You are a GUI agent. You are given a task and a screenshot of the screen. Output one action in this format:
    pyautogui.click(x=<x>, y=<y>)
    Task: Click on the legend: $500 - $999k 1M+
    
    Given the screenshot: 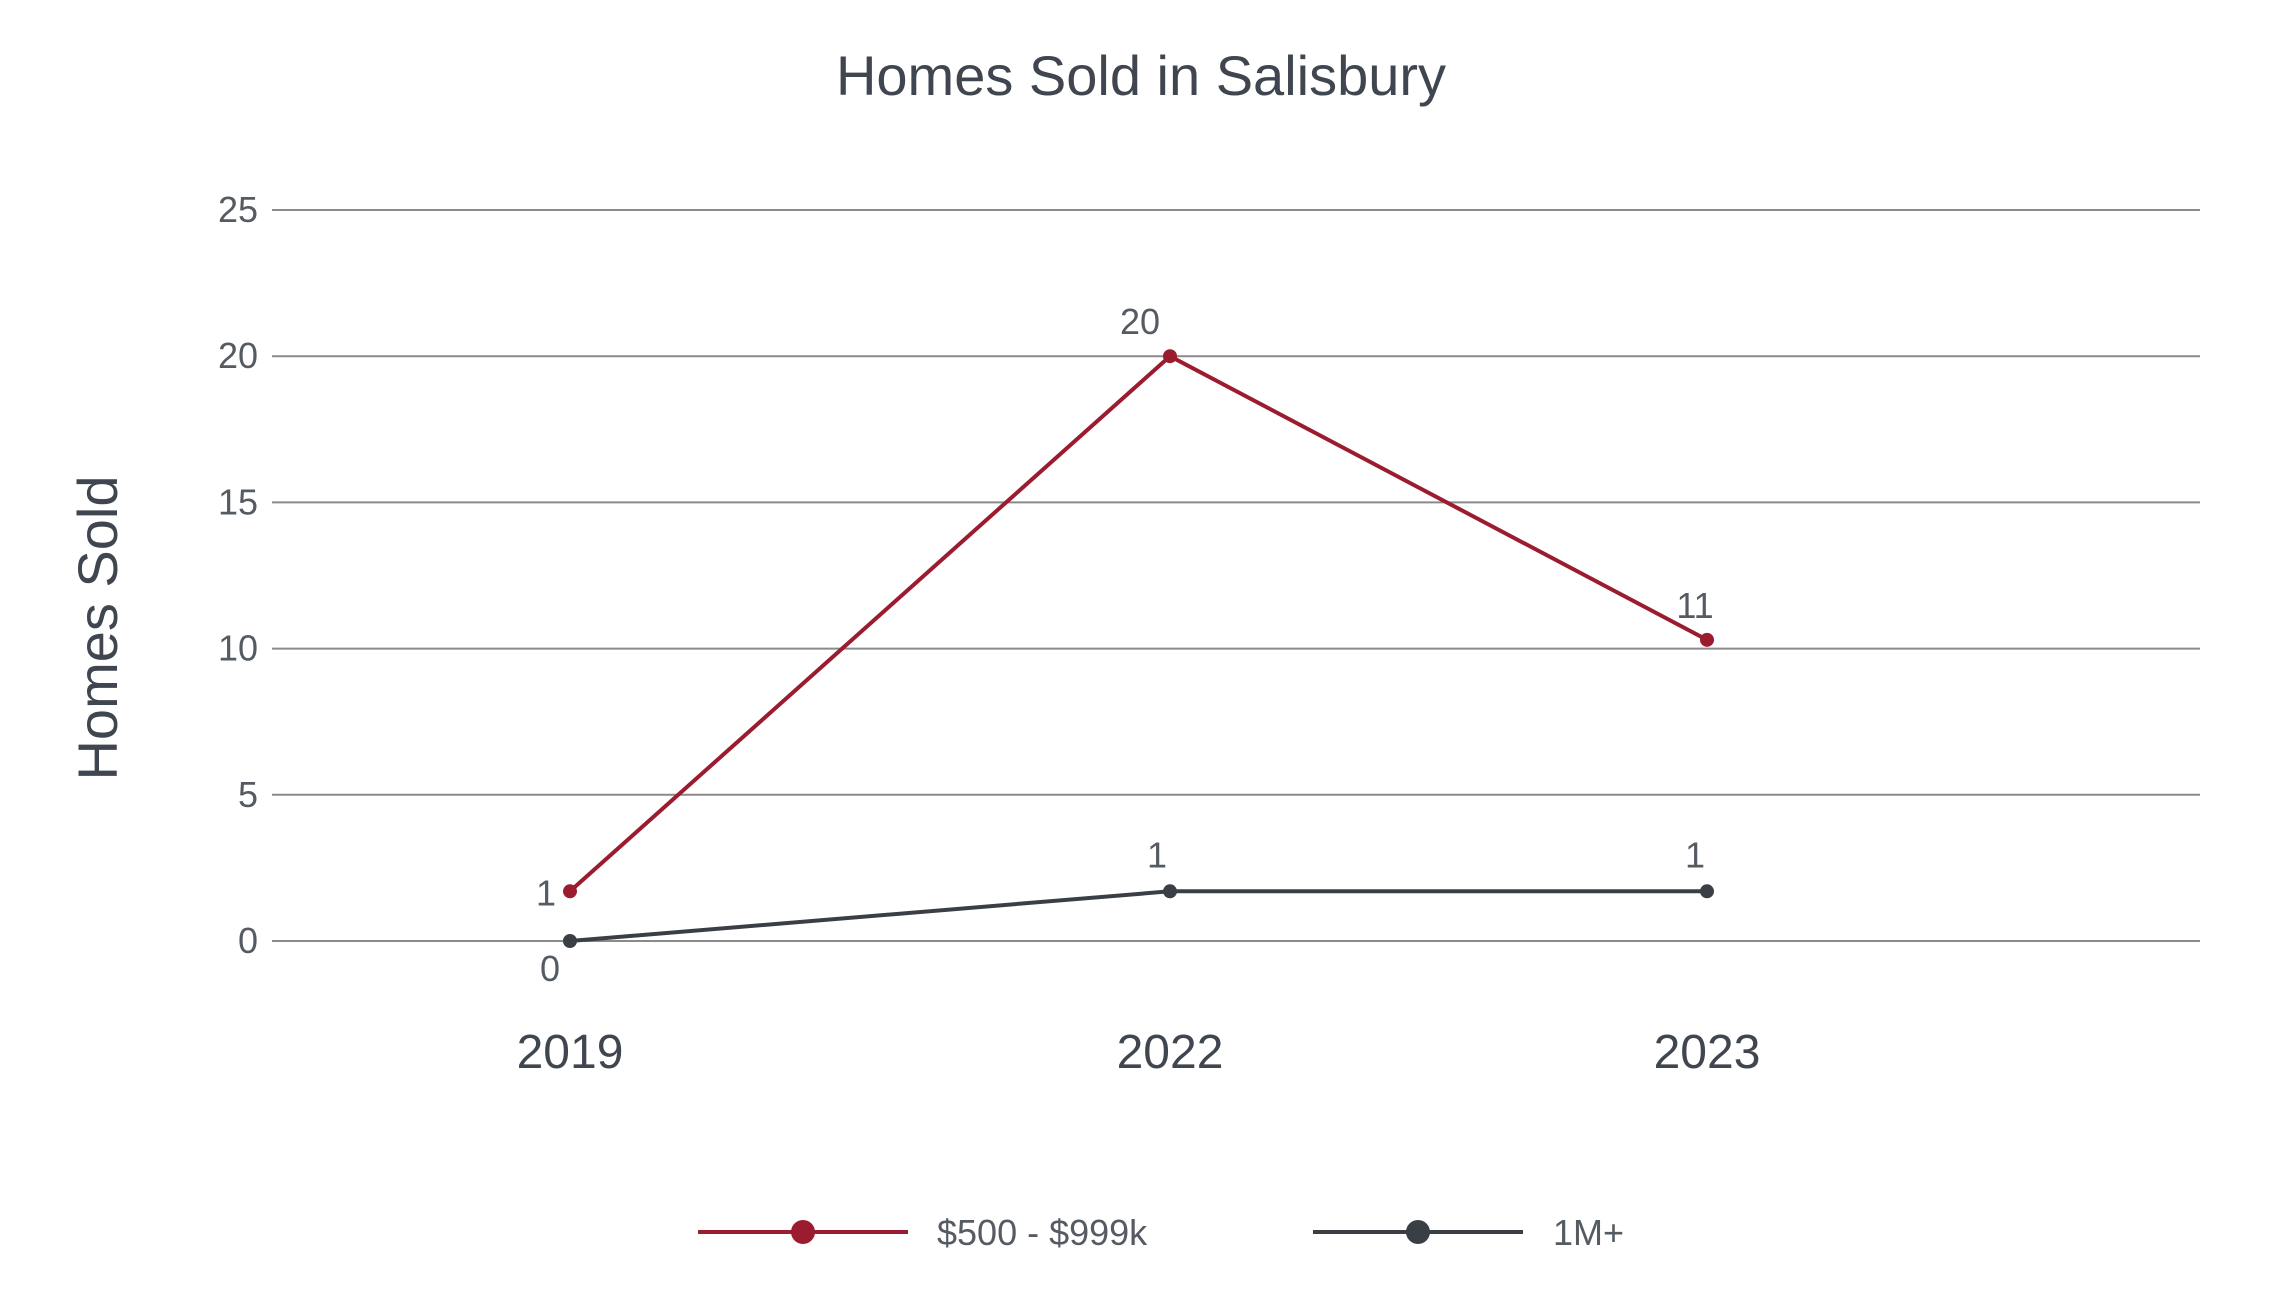 What is the action you would take?
    pyautogui.click(x=1161, y=1232)
    